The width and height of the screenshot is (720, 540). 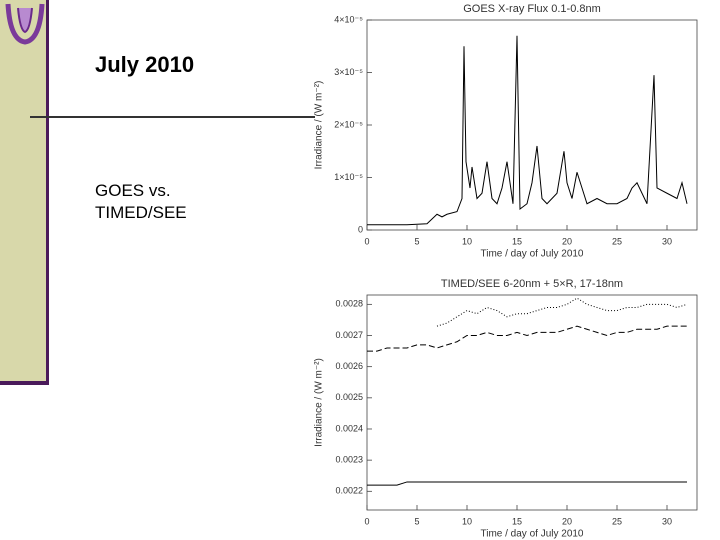 I want to click on y-tick-label: 2×10⁻⁵, so click(x=348, y=124).